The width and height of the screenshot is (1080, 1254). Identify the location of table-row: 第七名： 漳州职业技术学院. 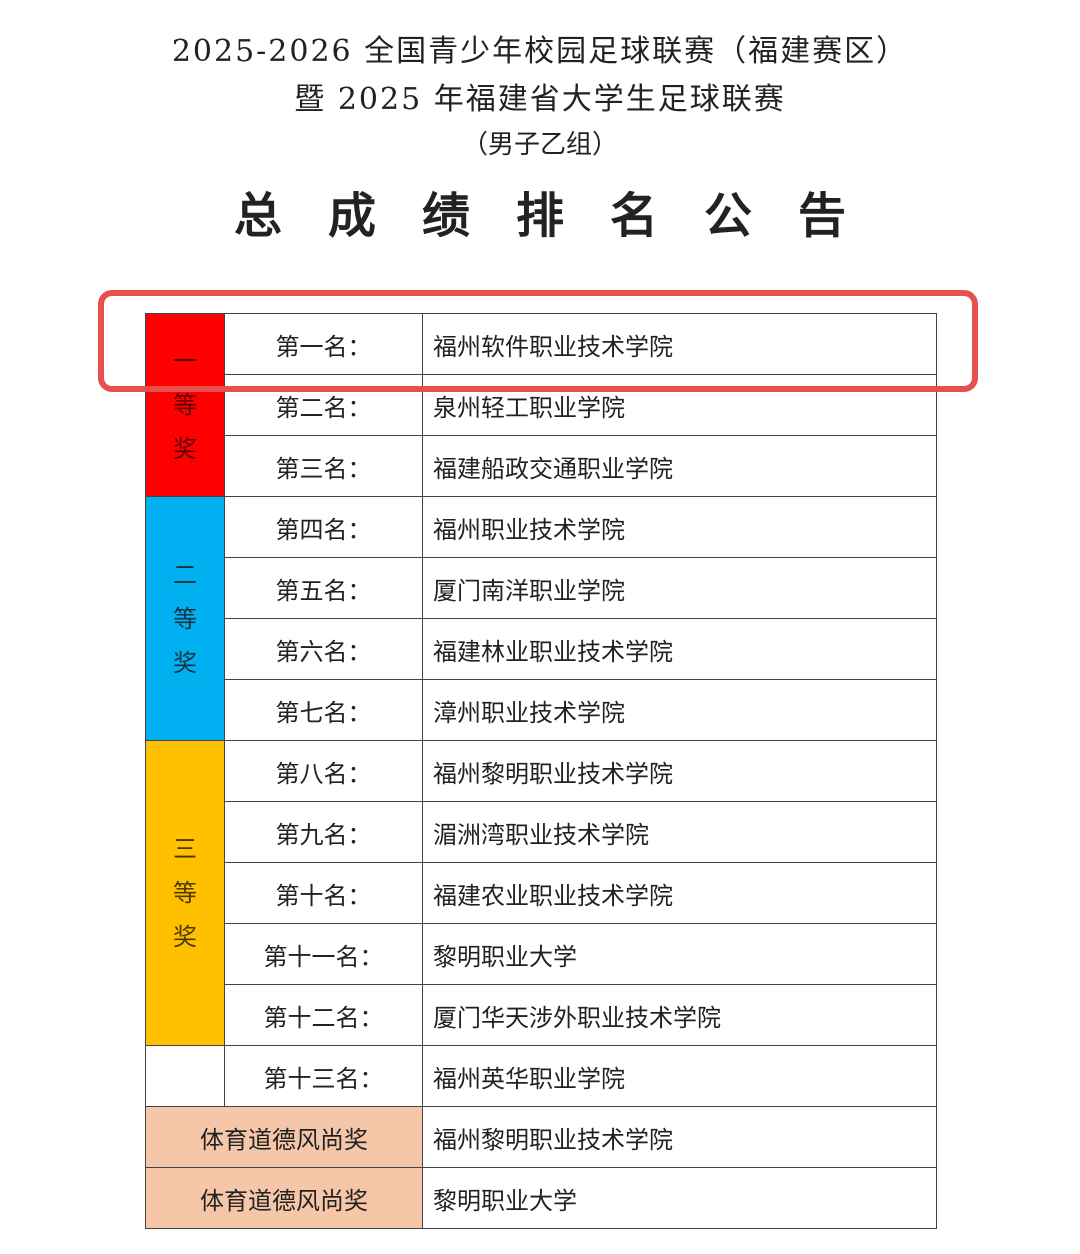
(541, 710).